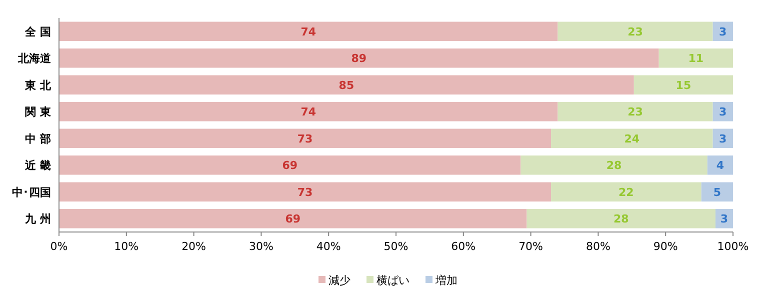 This screenshot has height=298, width=761. I want to click on y-tick-label: 近 畿, so click(37, 165).